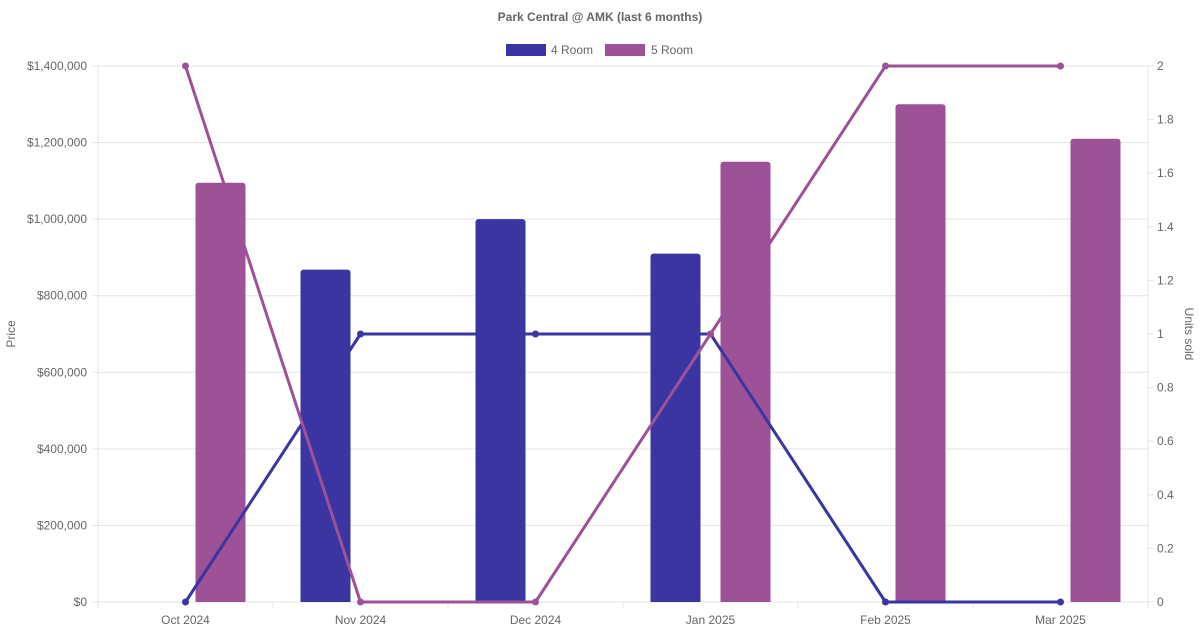 This screenshot has height=630, width=1200. Describe the element at coordinates (711, 620) in the screenshot. I see `x-tick-label: Jan 2025` at that location.